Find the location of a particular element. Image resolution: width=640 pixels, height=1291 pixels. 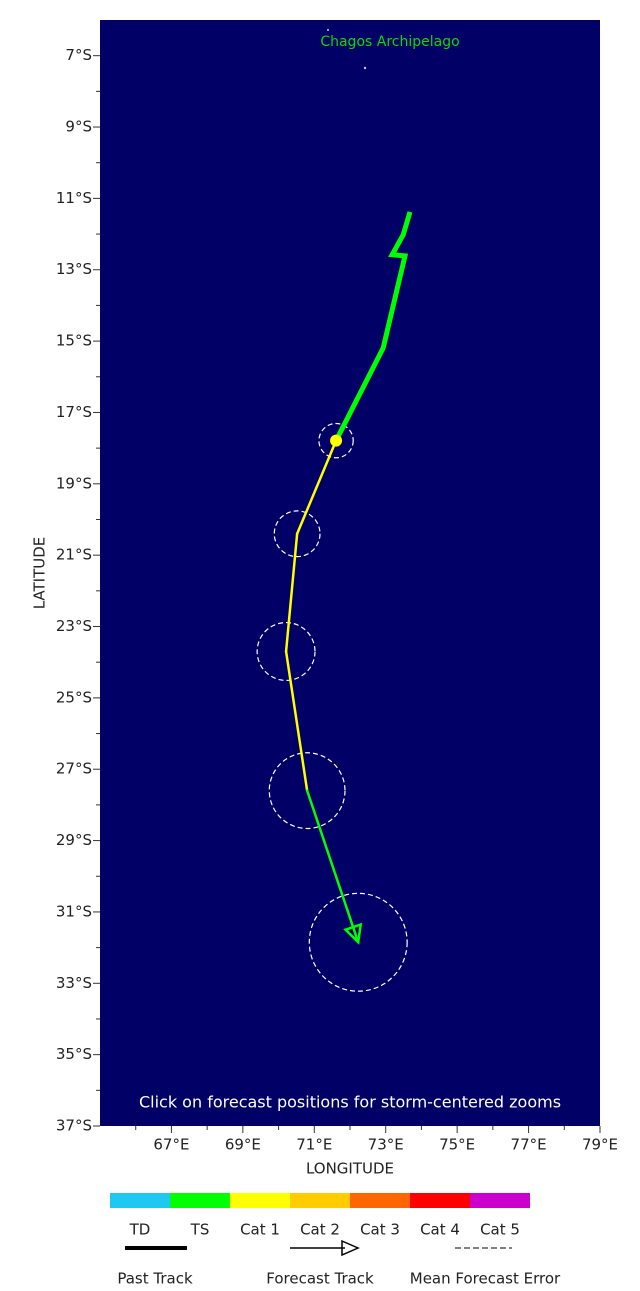

y-tick-label: 31°S is located at coordinates (74, 911).